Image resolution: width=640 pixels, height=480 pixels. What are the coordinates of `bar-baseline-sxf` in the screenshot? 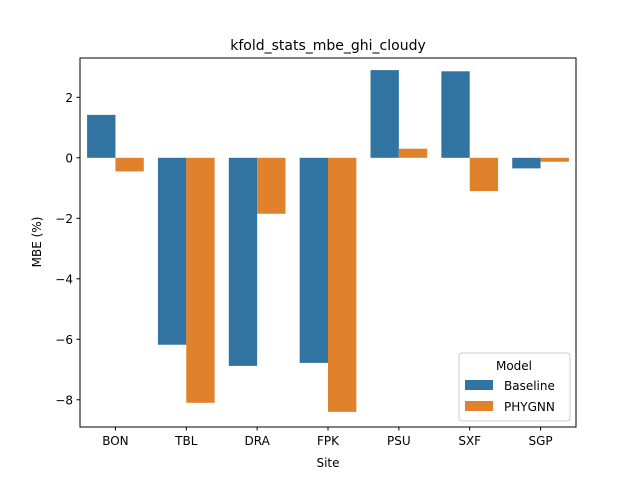 It's located at (455, 114).